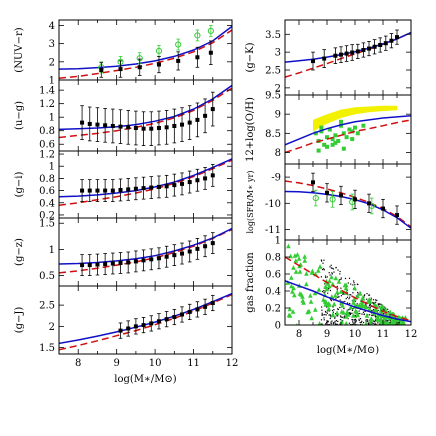  Describe the element at coordinates (327, 334) in the screenshot. I see `x-tick-label: 9` at that location.